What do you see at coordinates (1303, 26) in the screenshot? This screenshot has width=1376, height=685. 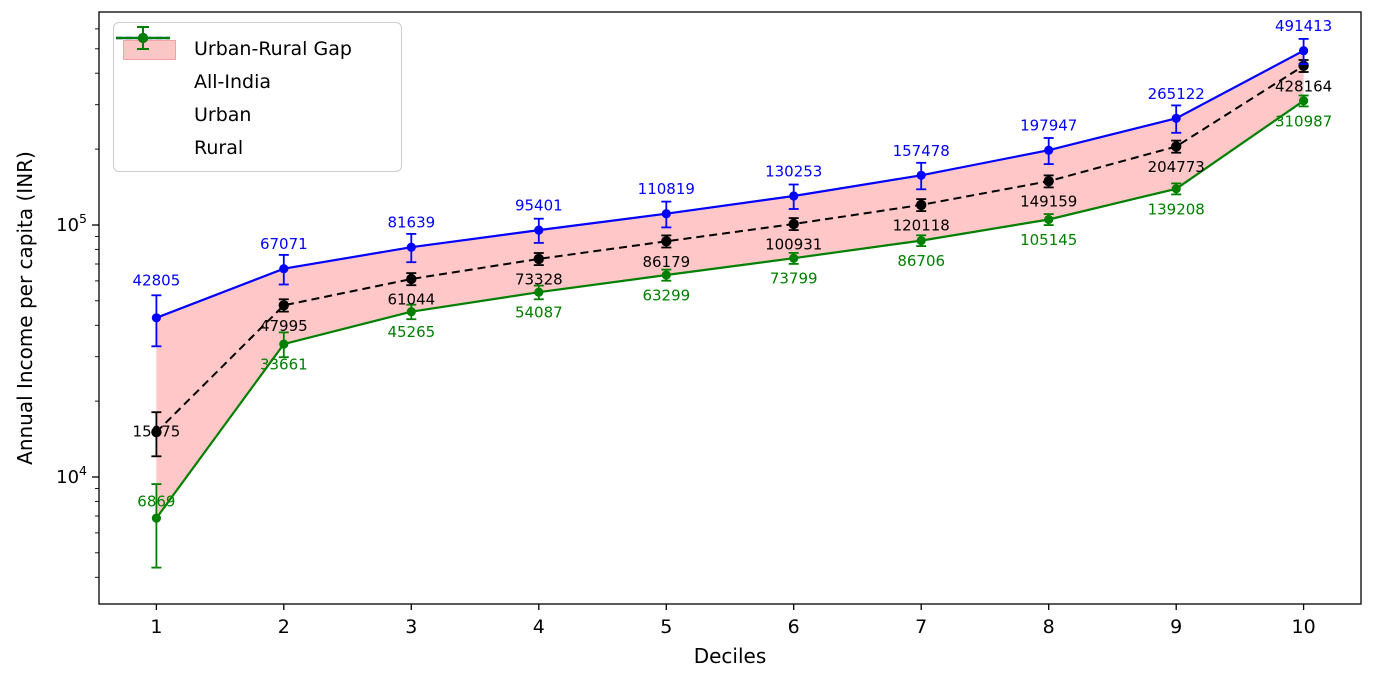 I see `urban-value-label: 491413` at bounding box center [1303, 26].